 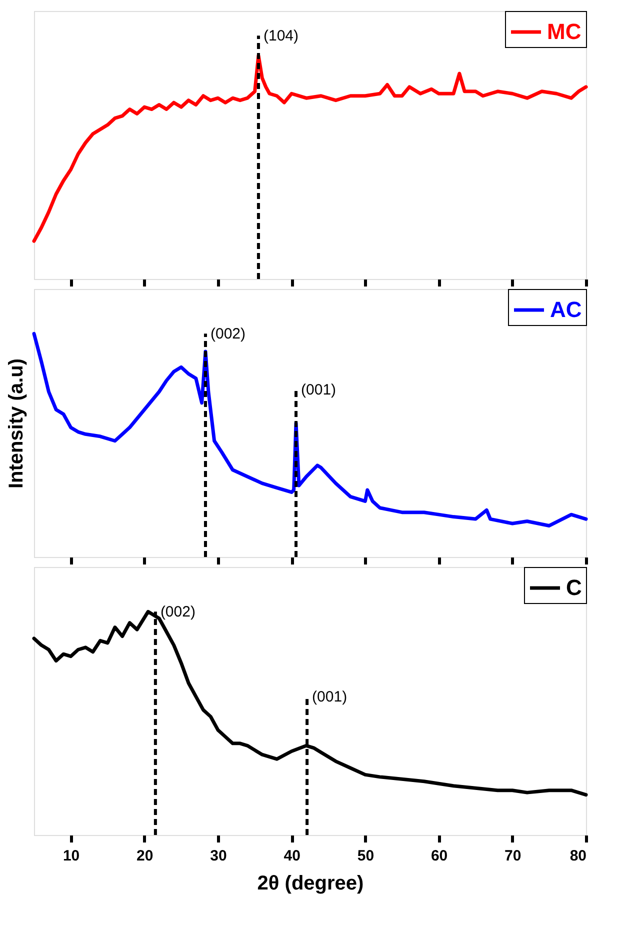 What do you see at coordinates (365, 856) in the screenshot?
I see `x-tick-label: 50` at bounding box center [365, 856].